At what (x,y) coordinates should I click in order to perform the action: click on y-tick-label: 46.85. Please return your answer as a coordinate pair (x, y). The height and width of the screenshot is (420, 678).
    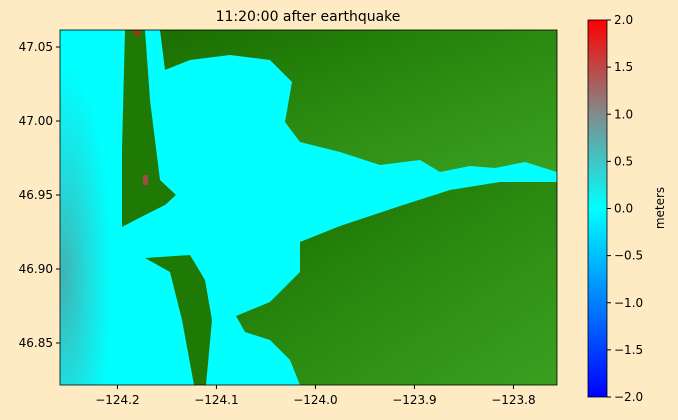
    Looking at the image, I should click on (36, 343).